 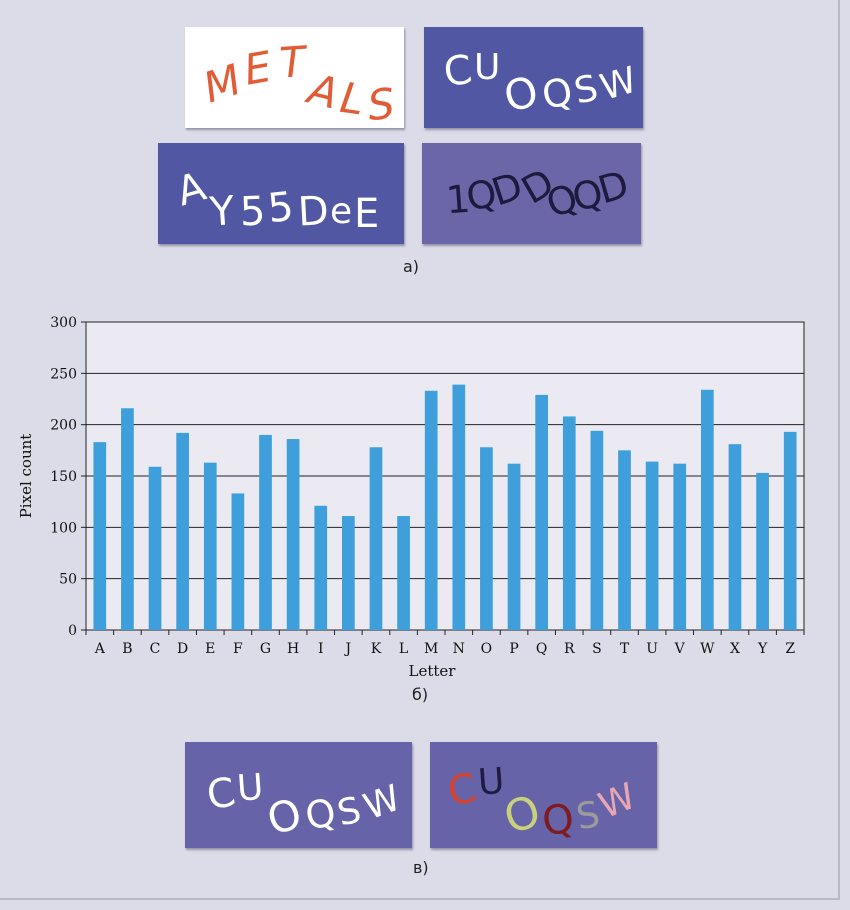 What do you see at coordinates (376, 649) in the screenshot?
I see `x-tick-label: K` at bounding box center [376, 649].